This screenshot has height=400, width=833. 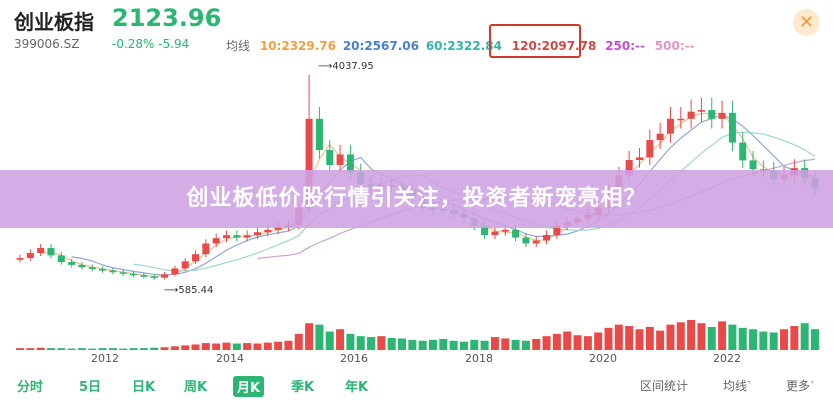 I want to click on ma-settings-button: 均线˺, so click(x=737, y=385).